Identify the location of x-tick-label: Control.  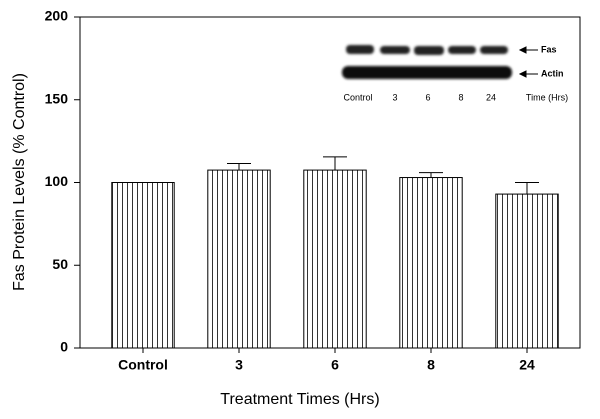
(143, 365).